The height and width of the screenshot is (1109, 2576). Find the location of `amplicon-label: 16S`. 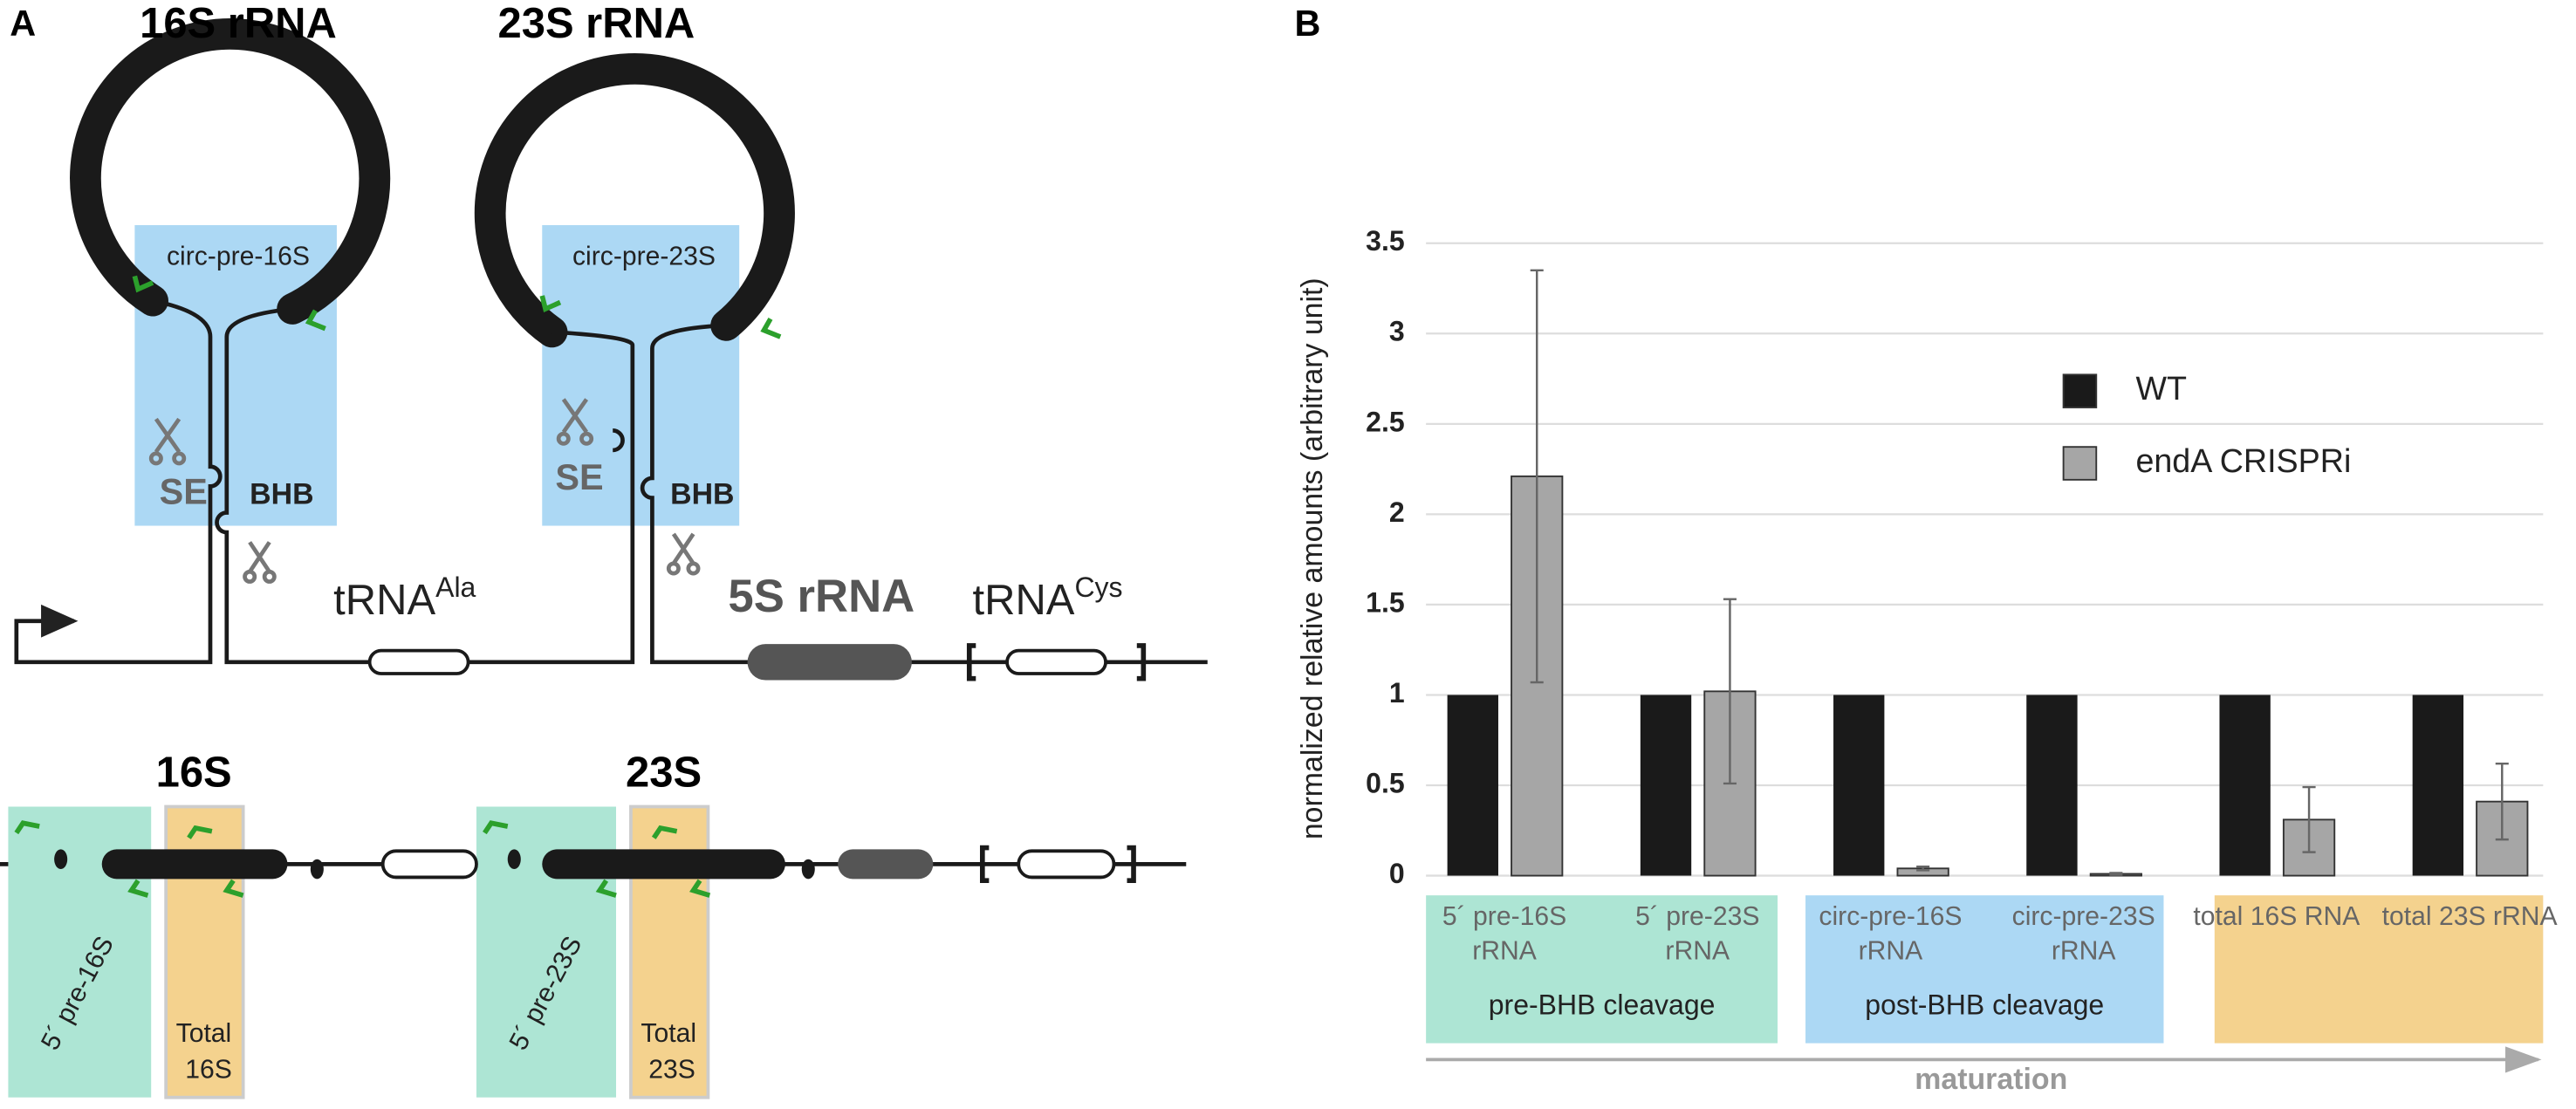

amplicon-label: 16S is located at coordinates (208, 1070).